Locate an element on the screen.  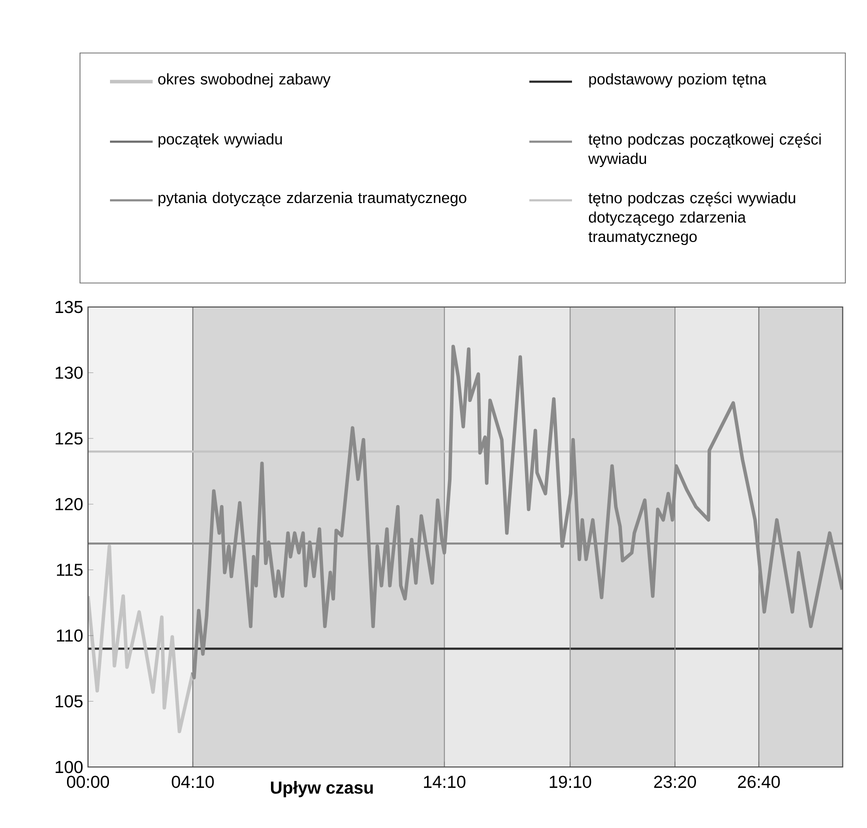
y-tick-label: 125 is located at coordinates (69, 438).